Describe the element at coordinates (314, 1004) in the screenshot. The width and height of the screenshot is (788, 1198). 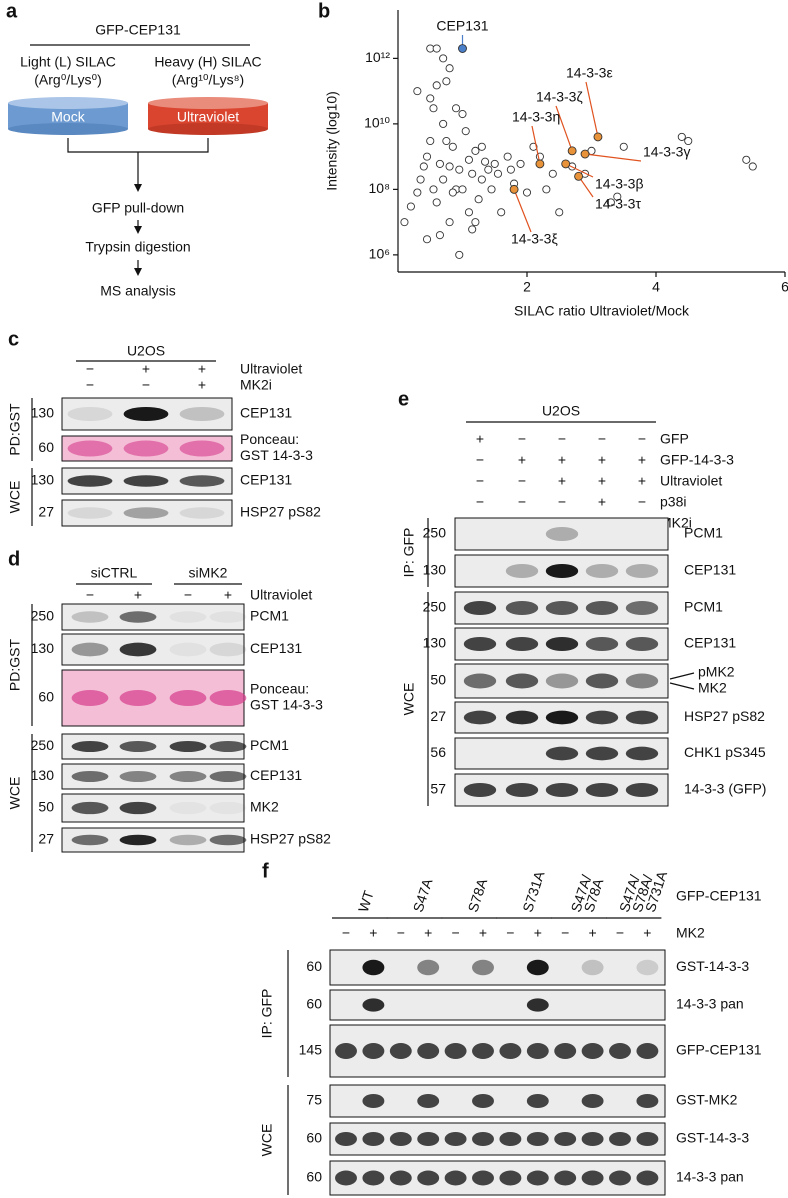
I see `mw-label: 60` at that location.